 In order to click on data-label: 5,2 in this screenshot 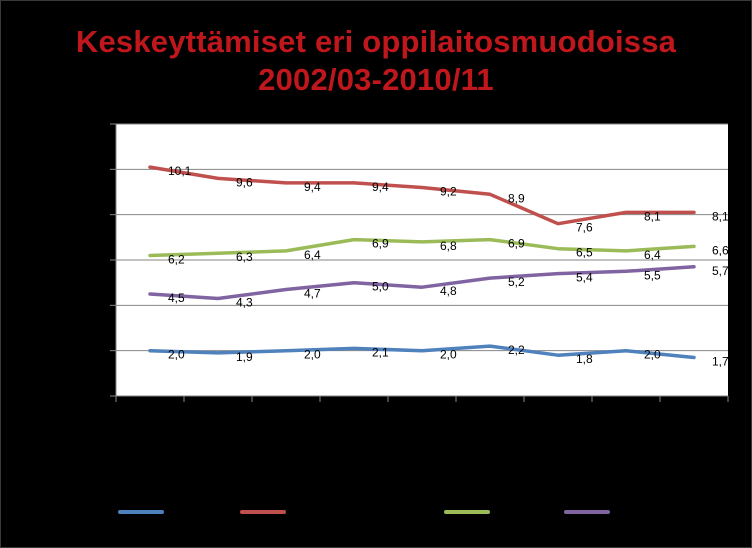, I will do `click(516, 282)`.